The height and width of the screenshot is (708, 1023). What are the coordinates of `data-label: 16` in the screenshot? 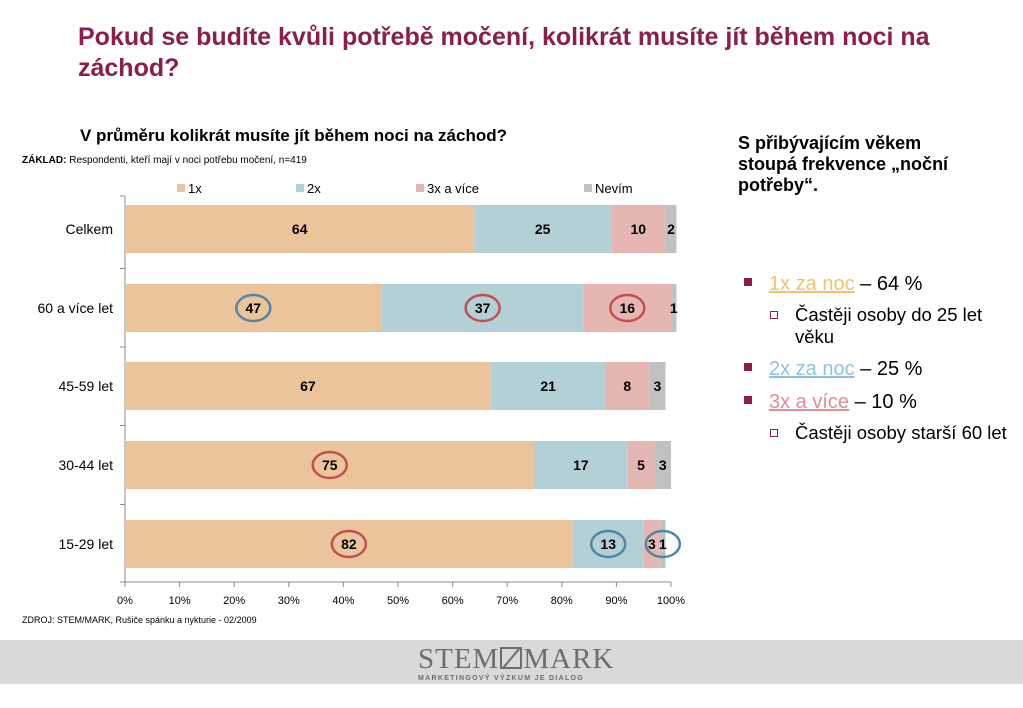 It's located at (628, 308).